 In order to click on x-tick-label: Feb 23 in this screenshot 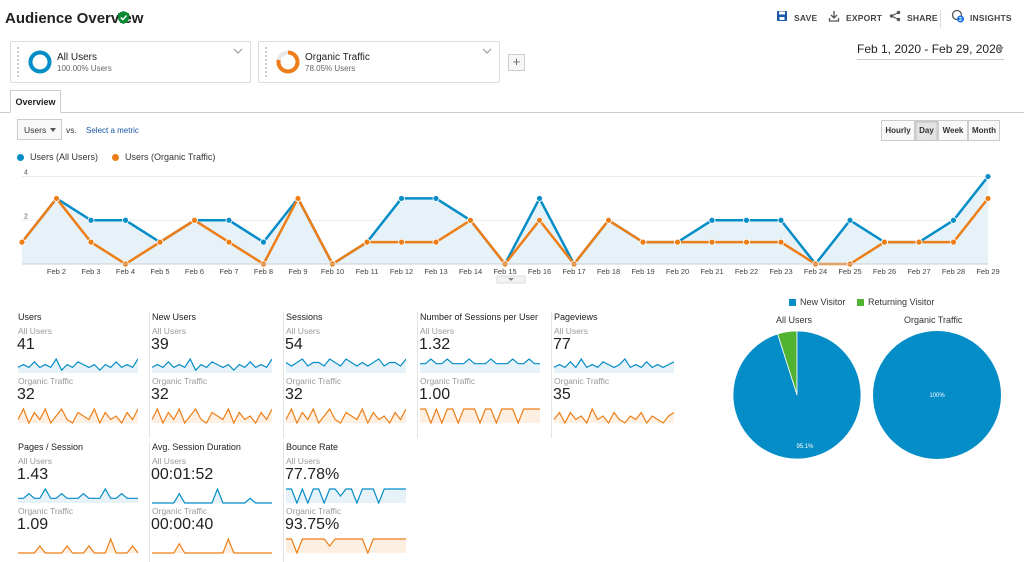, I will do `click(780, 271)`.